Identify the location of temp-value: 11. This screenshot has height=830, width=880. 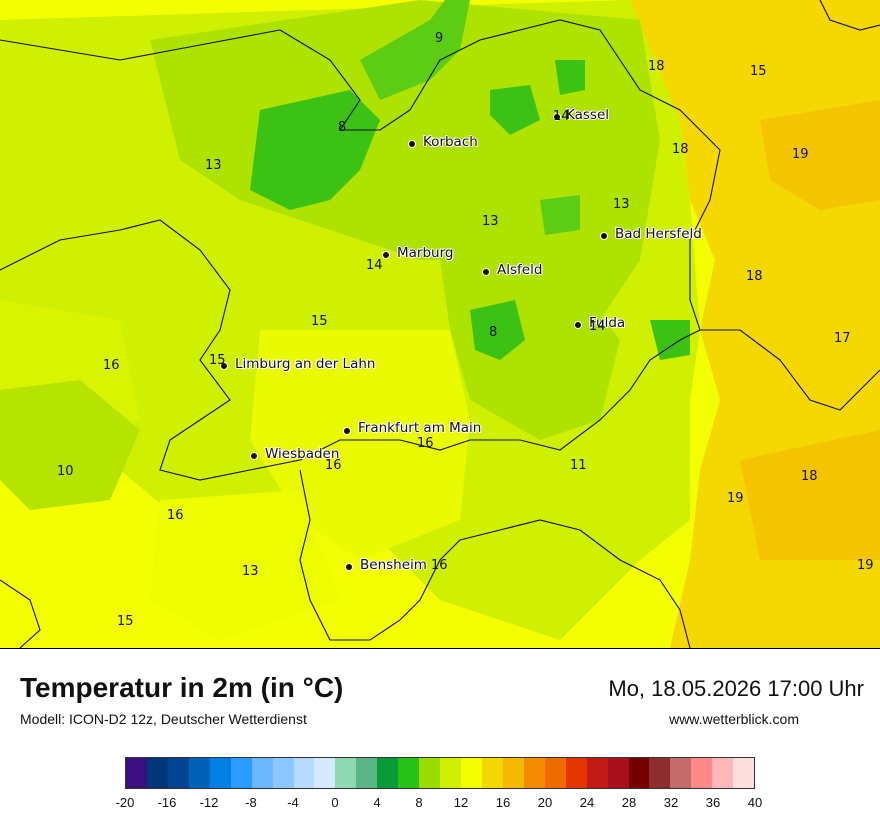
(578, 465).